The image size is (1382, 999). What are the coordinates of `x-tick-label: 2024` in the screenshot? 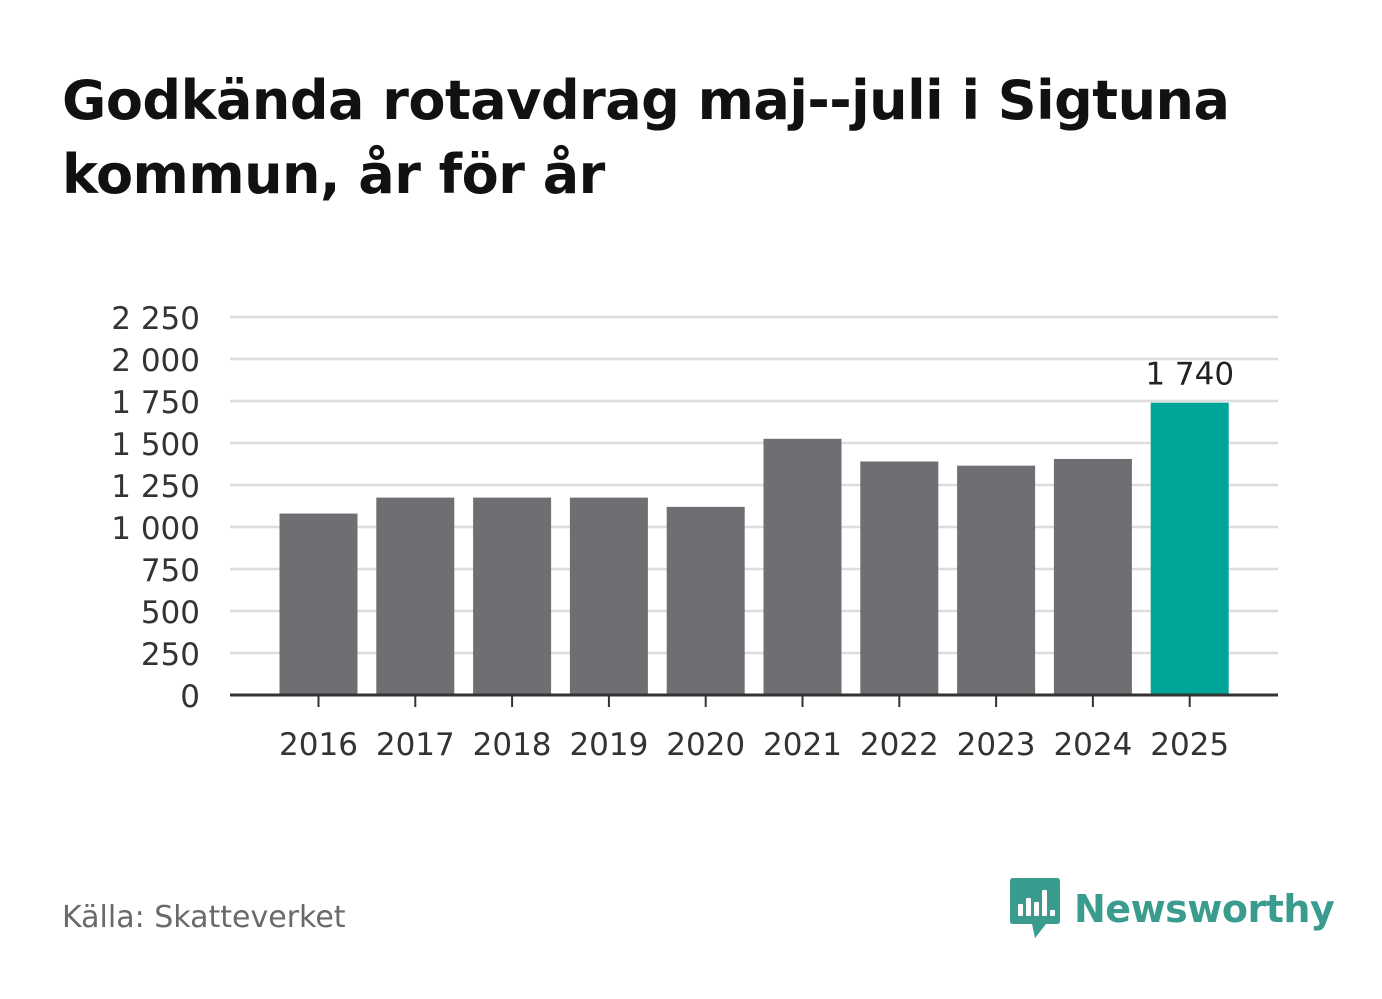 It's located at (1092, 745).